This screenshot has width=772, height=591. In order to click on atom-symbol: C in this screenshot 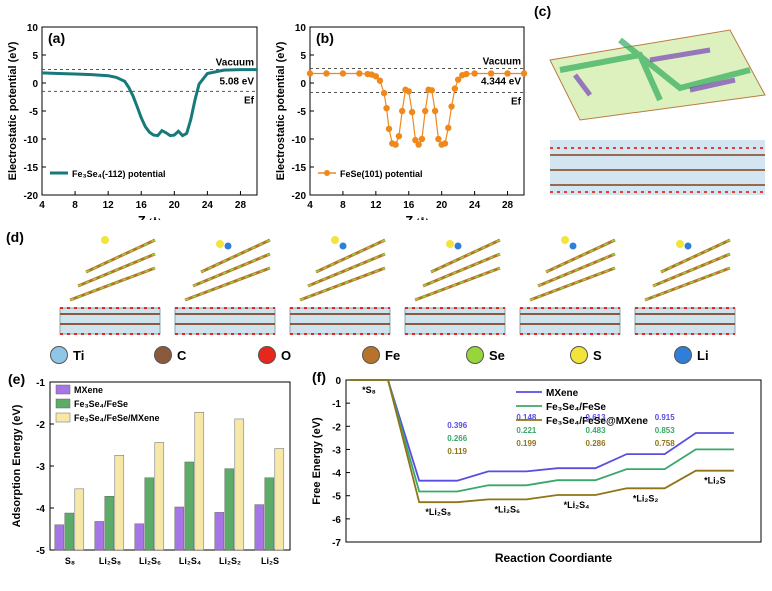, I will do `click(182, 355)`.